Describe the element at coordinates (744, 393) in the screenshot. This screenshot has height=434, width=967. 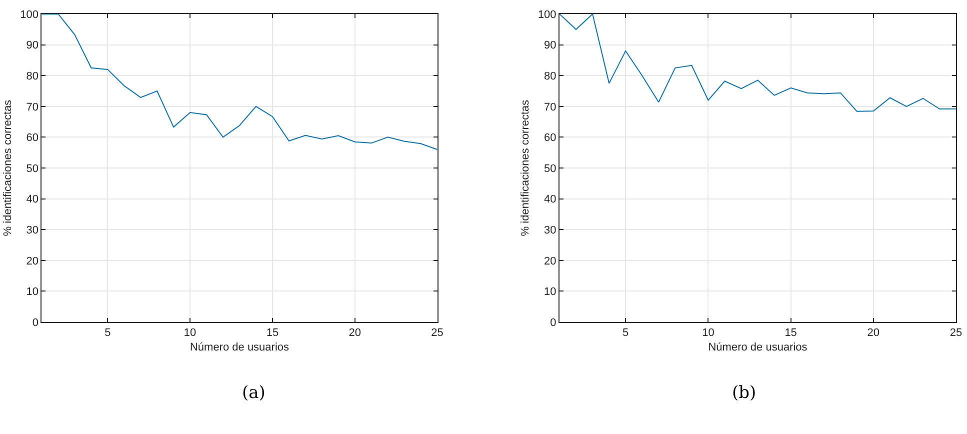
I see `text: (b)` at that location.